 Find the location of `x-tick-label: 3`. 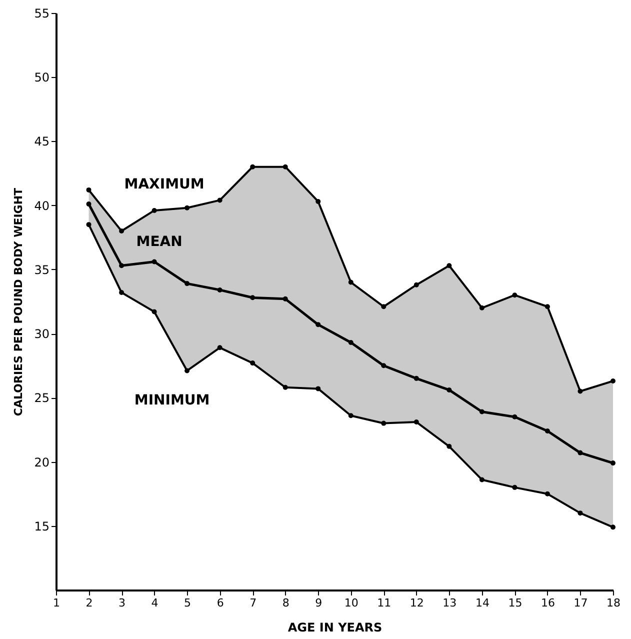

x-tick-label: 3 is located at coordinates (122, 603).